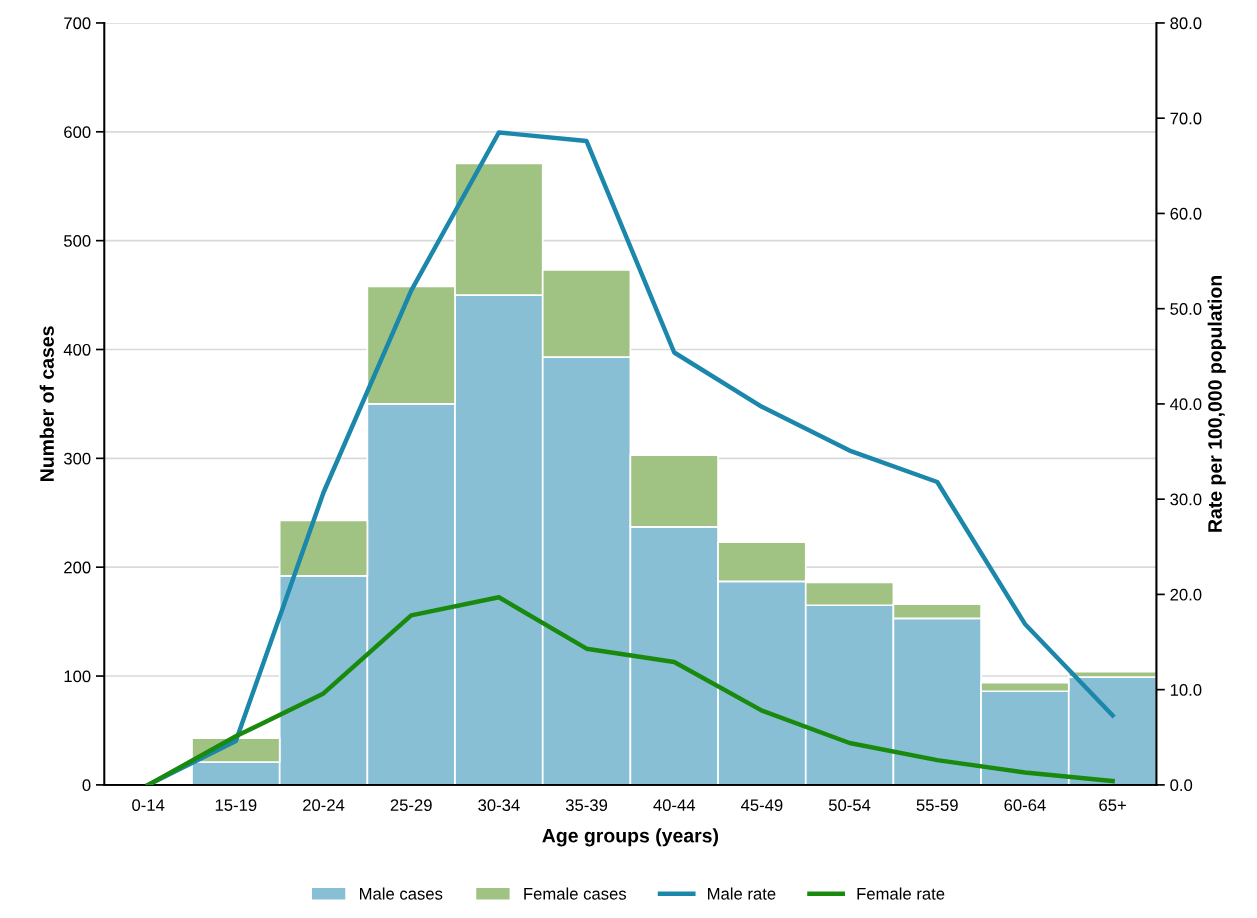 This screenshot has height=918, width=1257. I want to click on x-axis-title: Age groups (years), so click(630, 837).